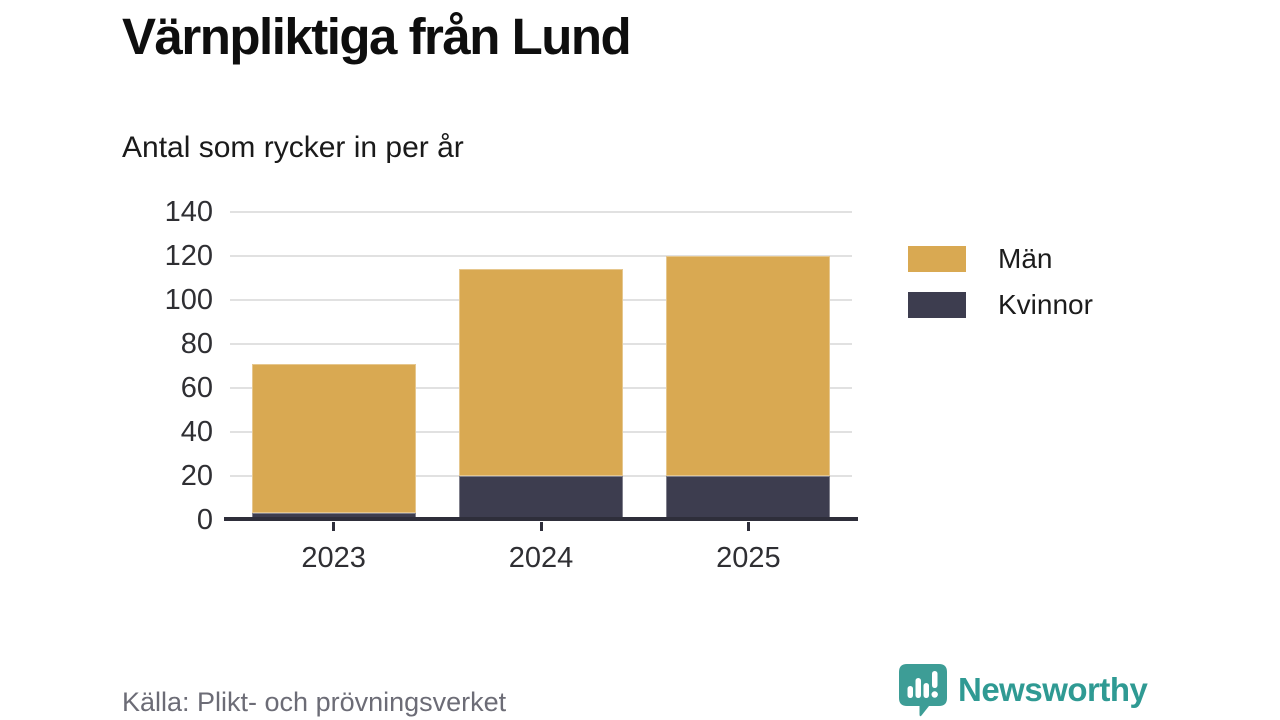 The image size is (1280, 720). What do you see at coordinates (377, 36) in the screenshot?
I see `chart-title: Värnpliktiga från Lund` at bounding box center [377, 36].